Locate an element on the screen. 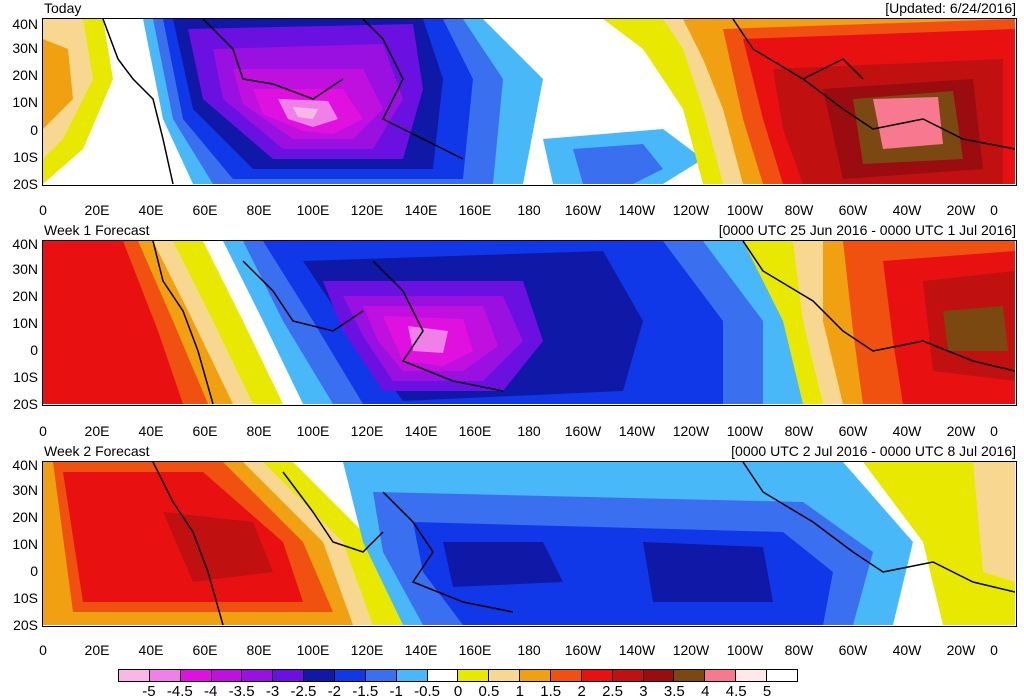  color-legend-bar is located at coordinates (458, 675).